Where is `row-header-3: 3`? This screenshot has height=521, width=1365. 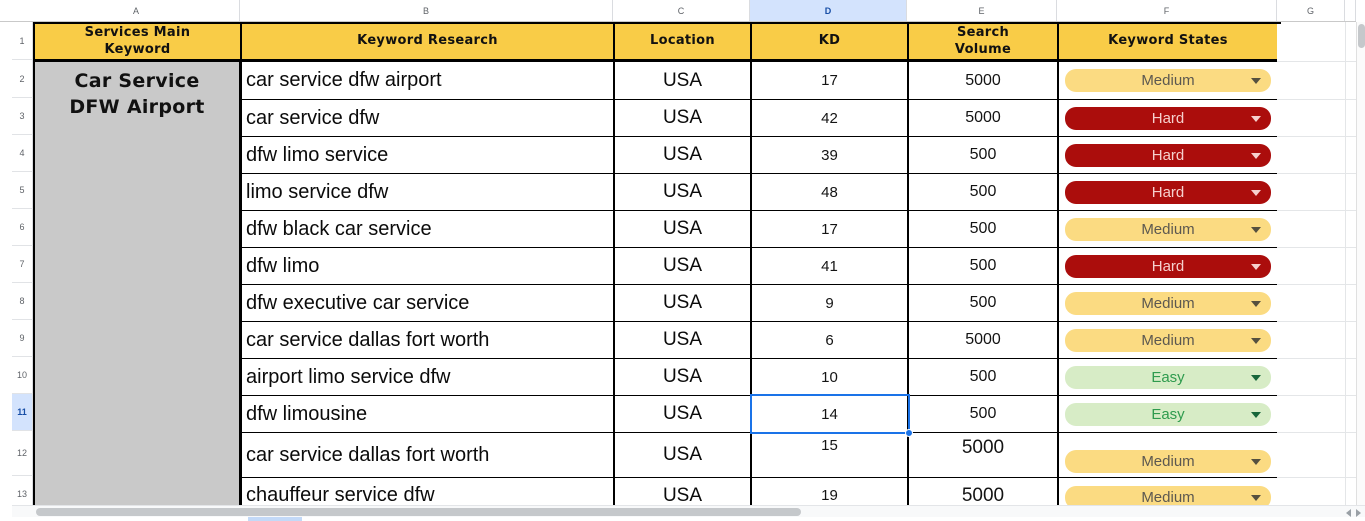
row-header-3: 3 is located at coordinates (22, 116).